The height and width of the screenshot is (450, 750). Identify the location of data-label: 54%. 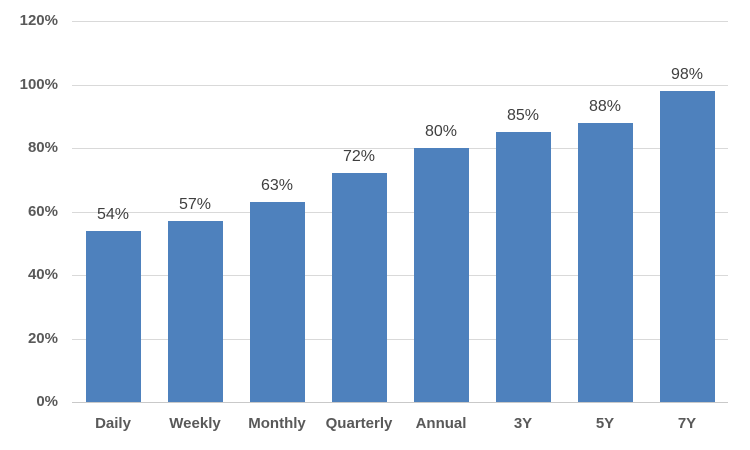
(113, 214).